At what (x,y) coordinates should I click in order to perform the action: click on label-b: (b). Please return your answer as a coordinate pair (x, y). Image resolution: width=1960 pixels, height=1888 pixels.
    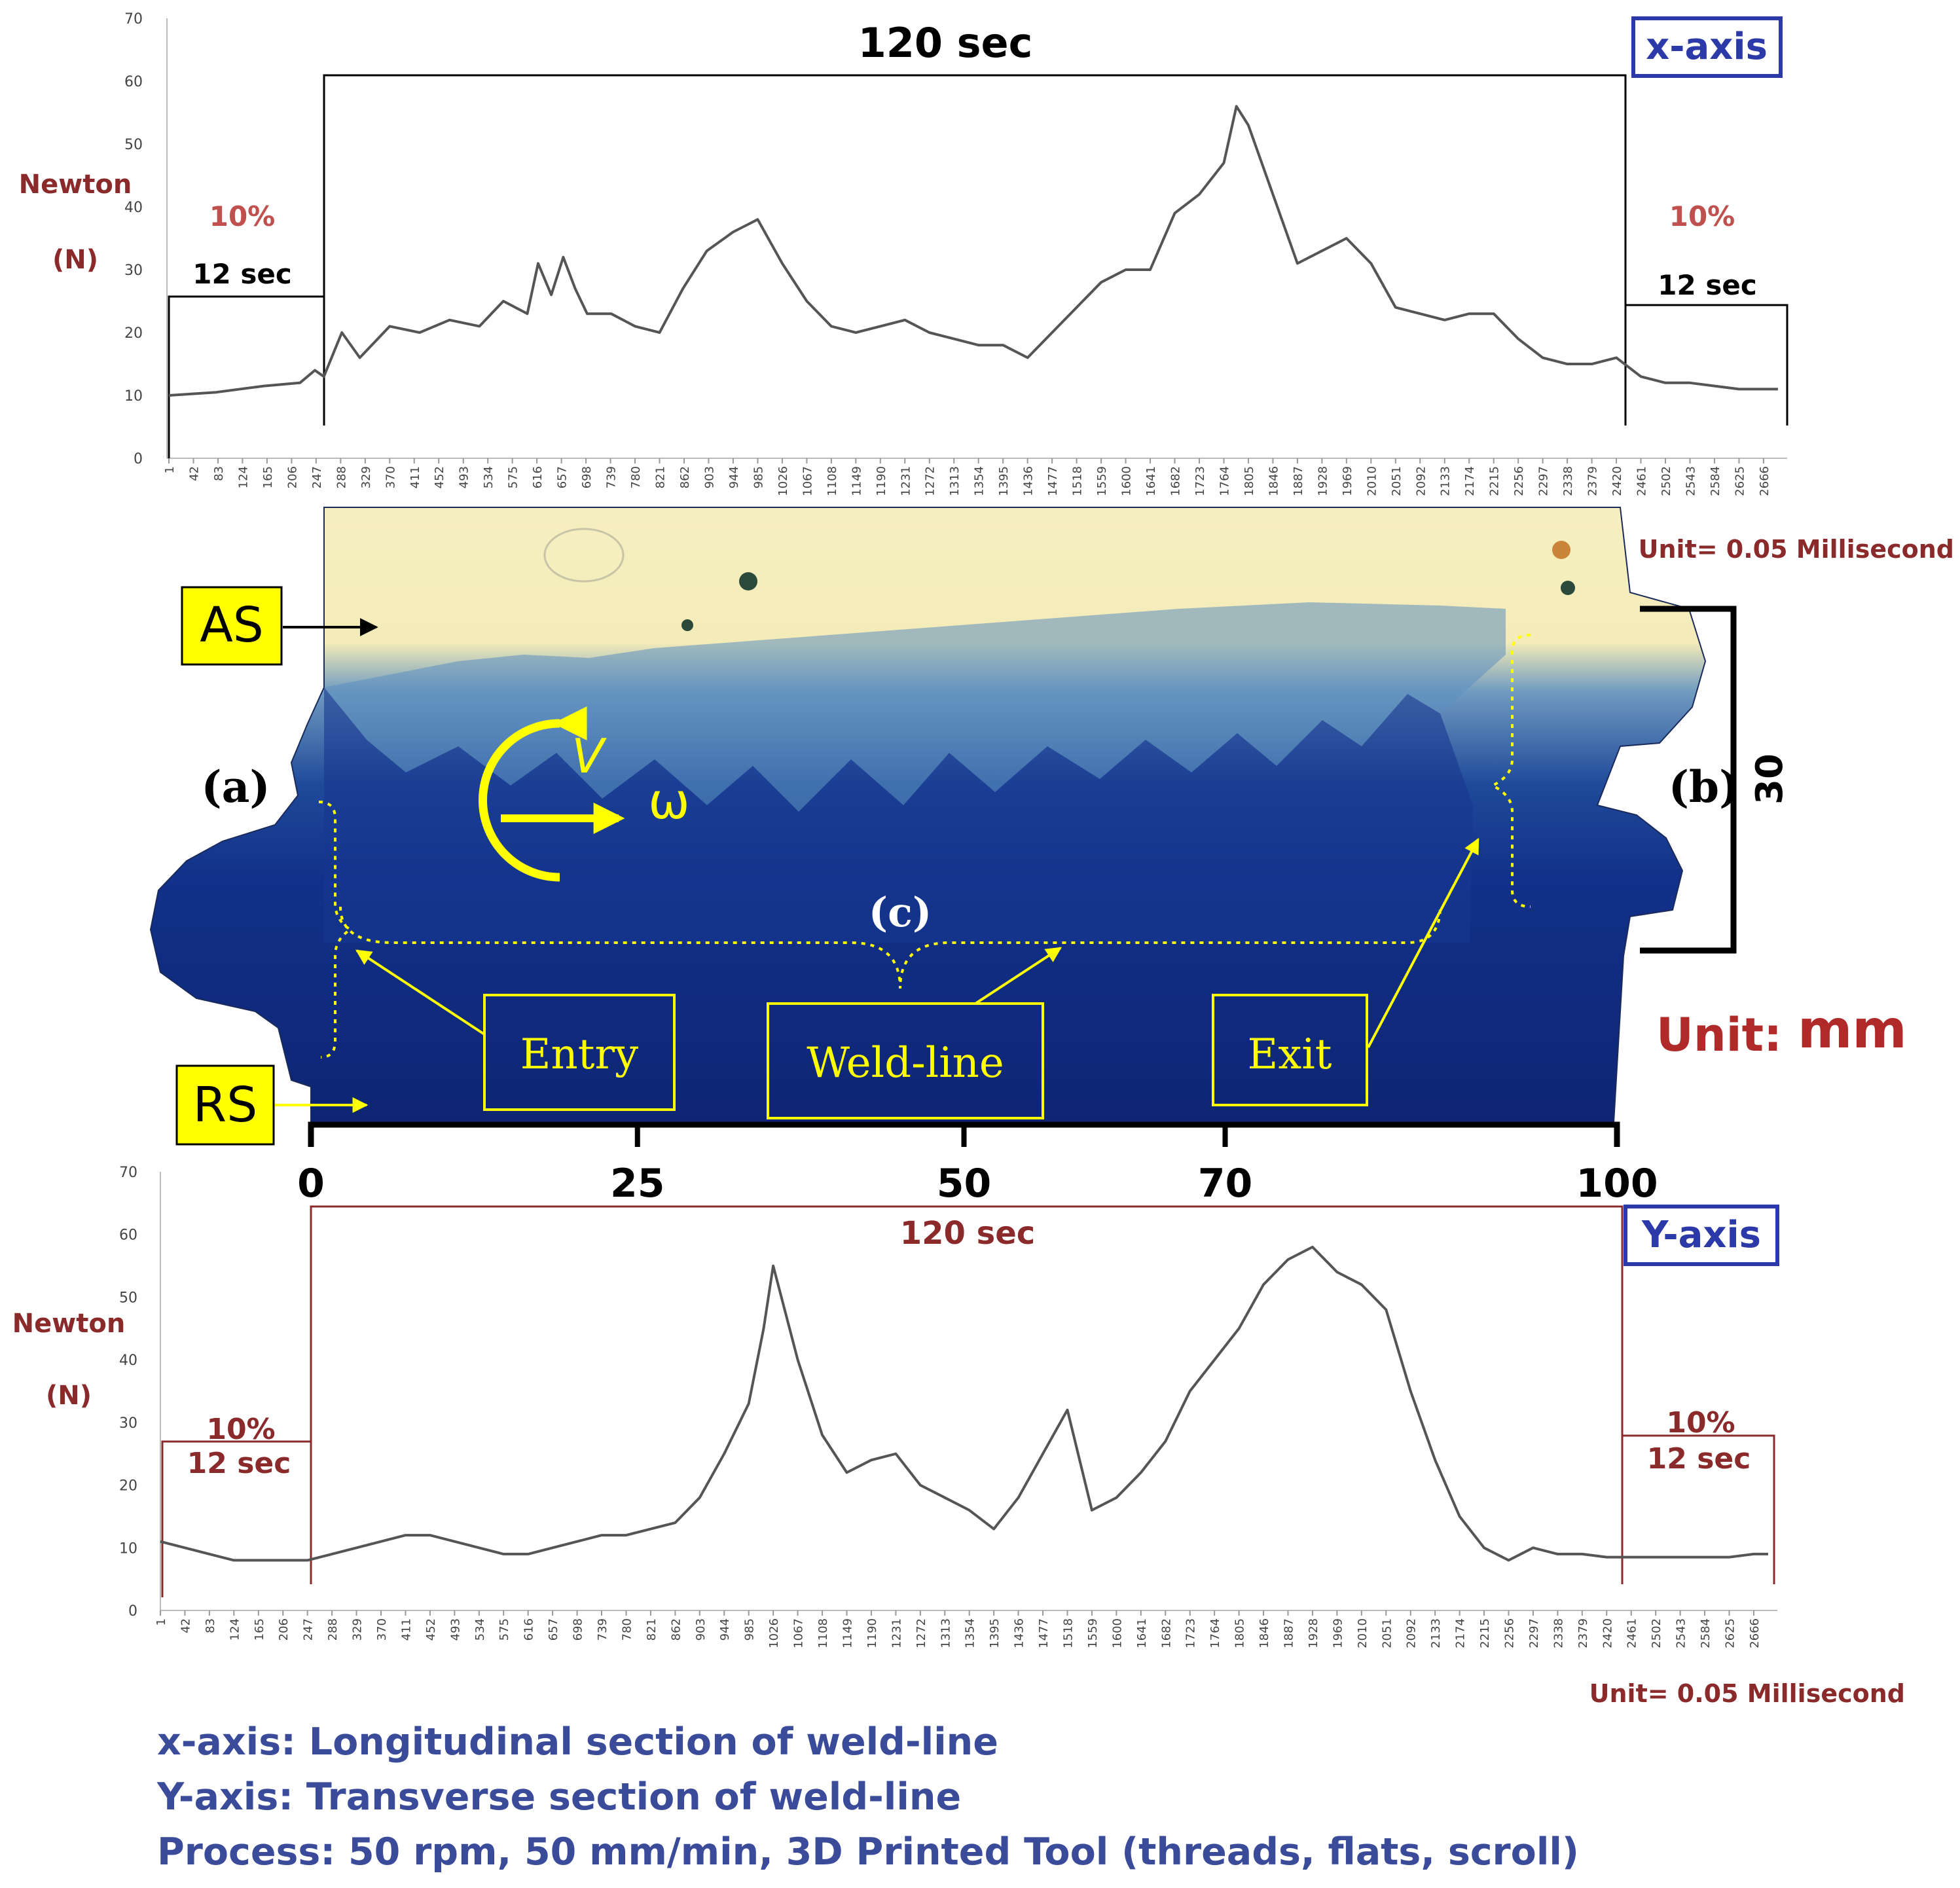
    Looking at the image, I should click on (1704, 786).